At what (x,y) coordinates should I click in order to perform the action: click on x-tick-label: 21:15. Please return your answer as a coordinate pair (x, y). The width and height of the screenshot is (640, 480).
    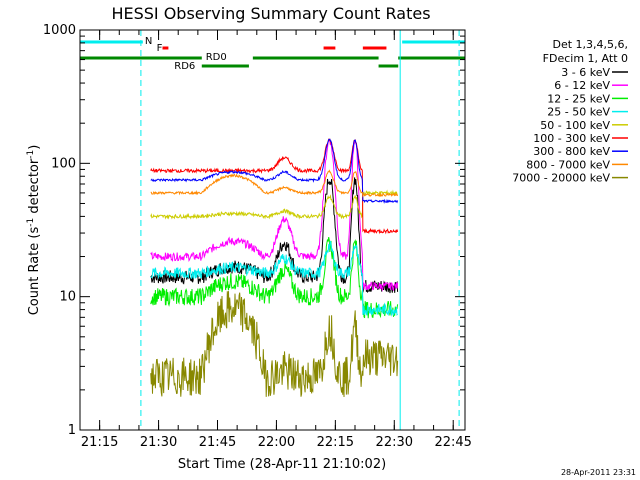
    Looking at the image, I should click on (99, 442).